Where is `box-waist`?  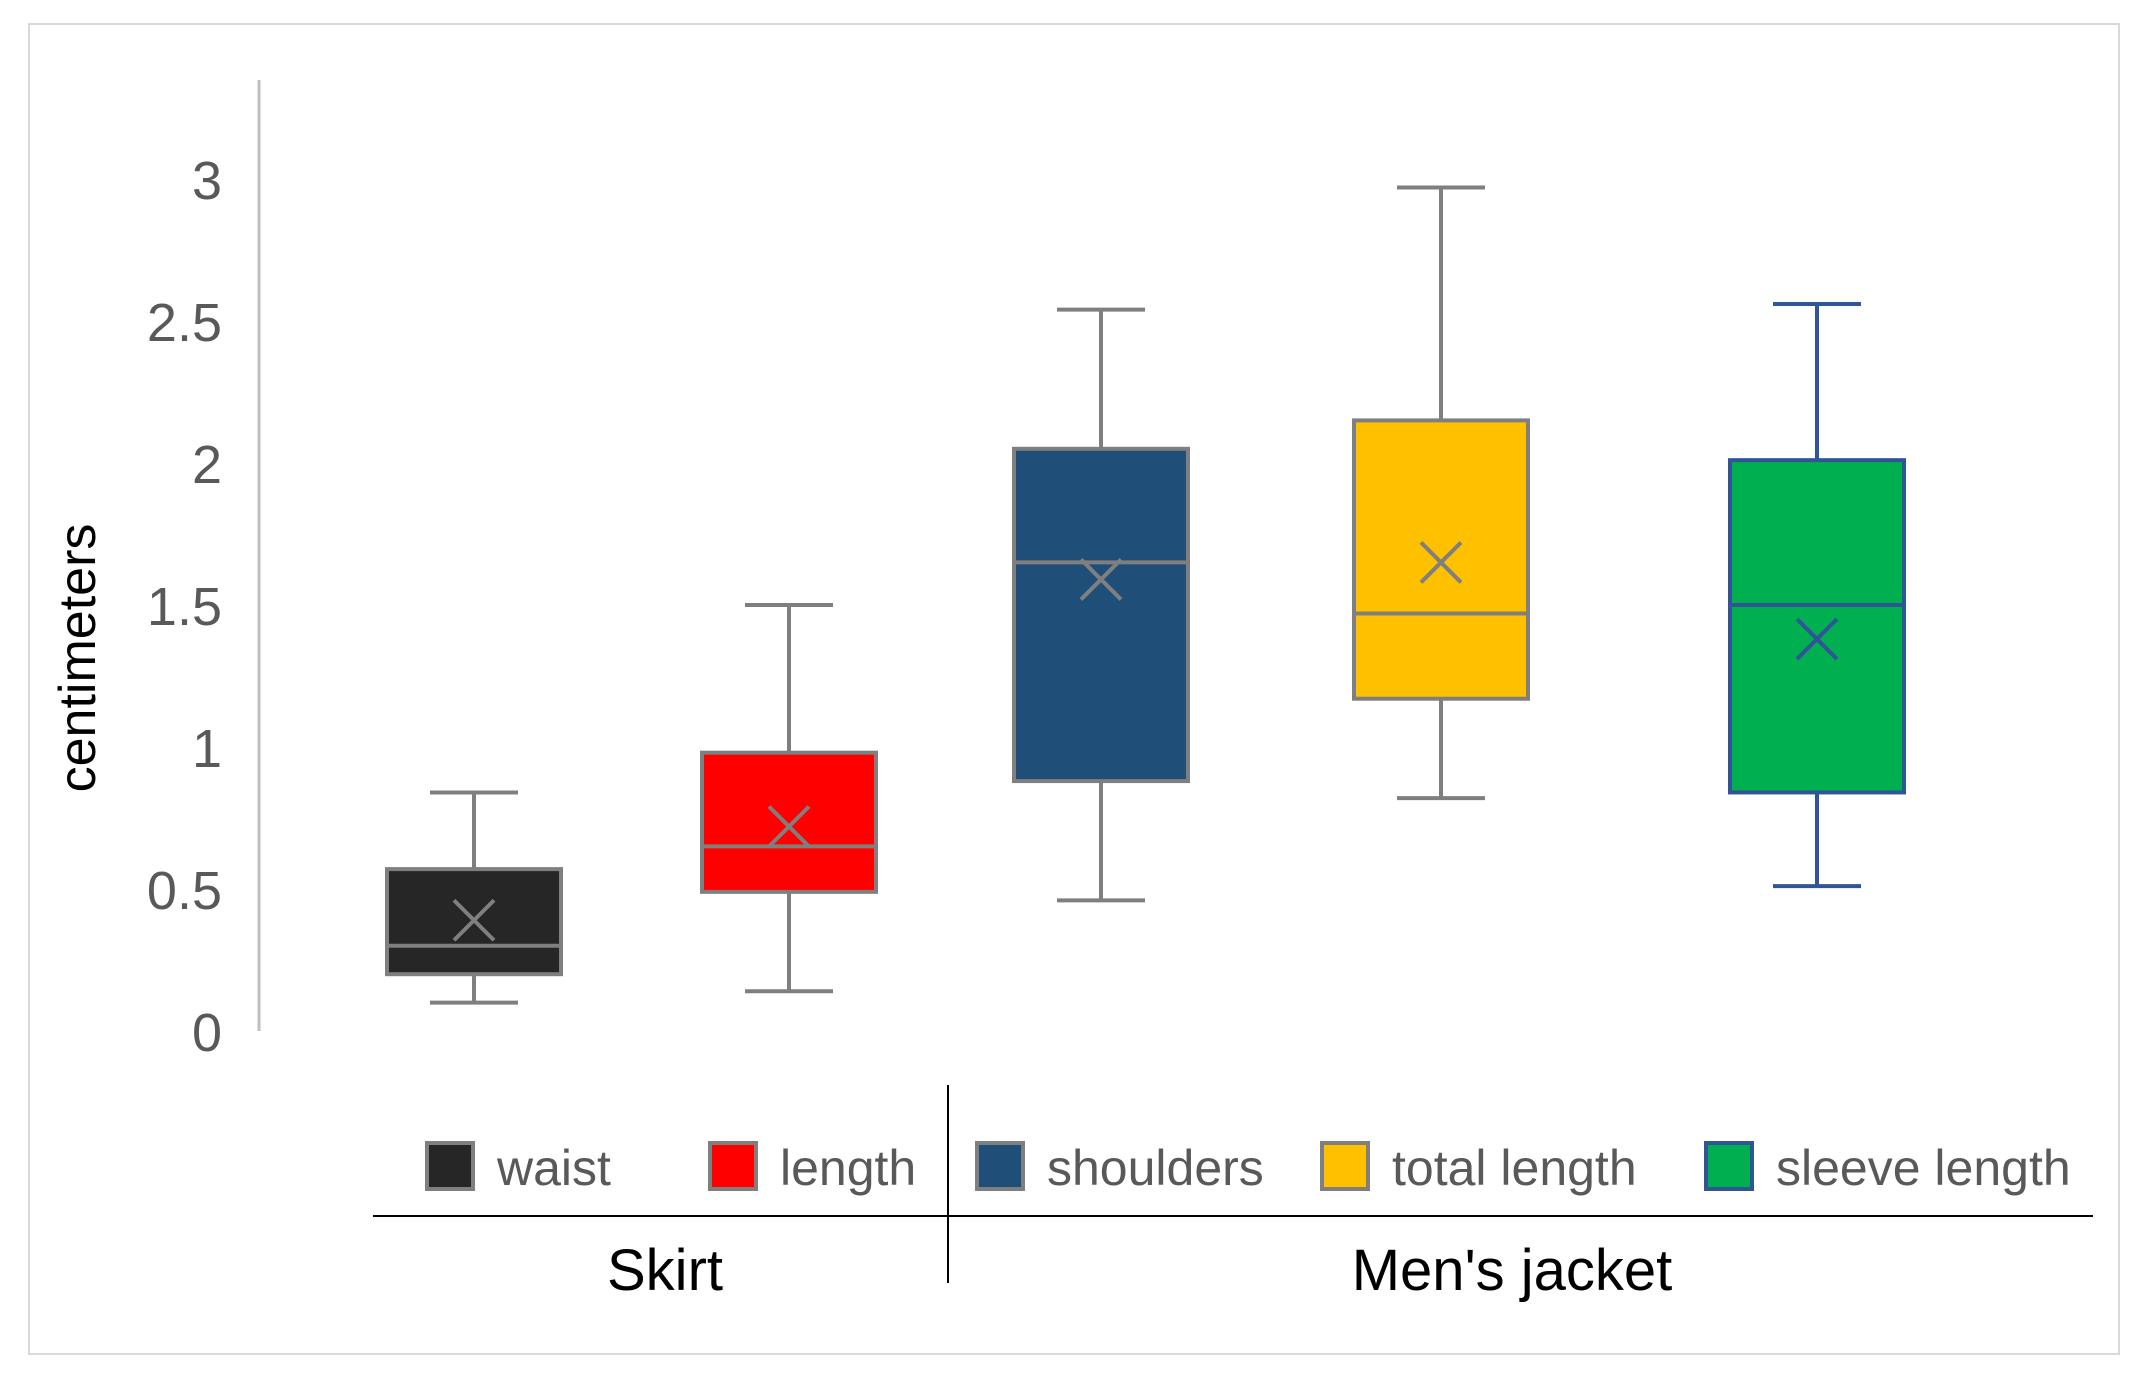
box-waist is located at coordinates (474, 897).